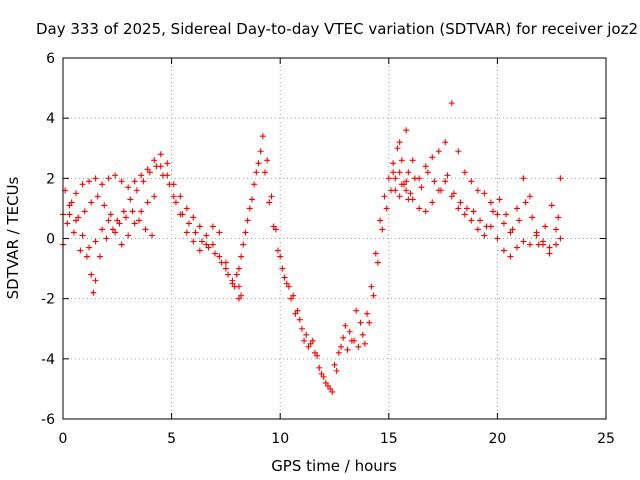 This screenshot has height=480, width=640. What do you see at coordinates (323, 270) in the screenshot?
I see `series-track-f` at bounding box center [323, 270].